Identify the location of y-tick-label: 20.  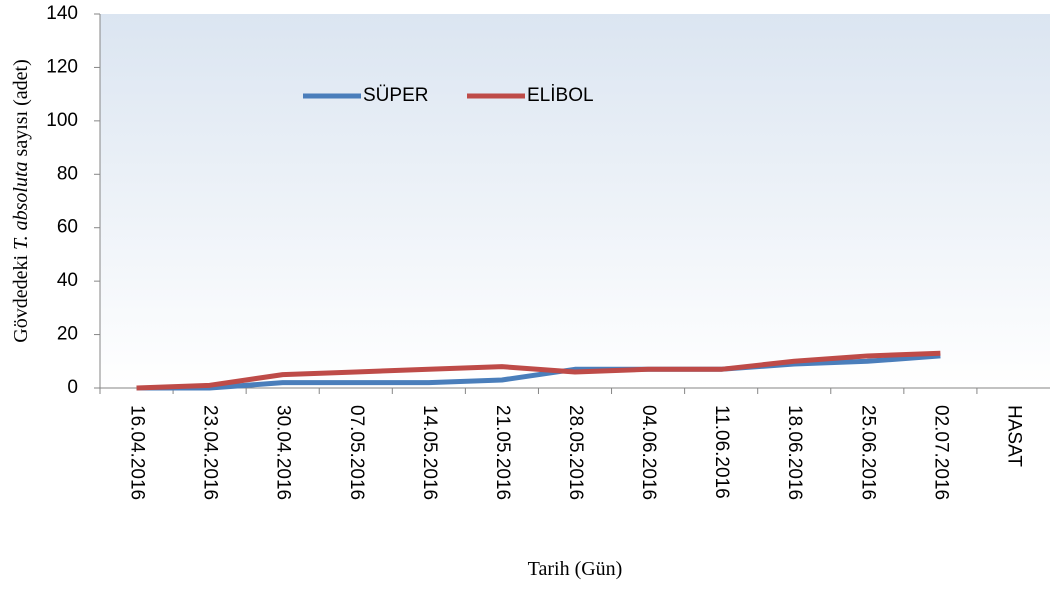
(67, 334).